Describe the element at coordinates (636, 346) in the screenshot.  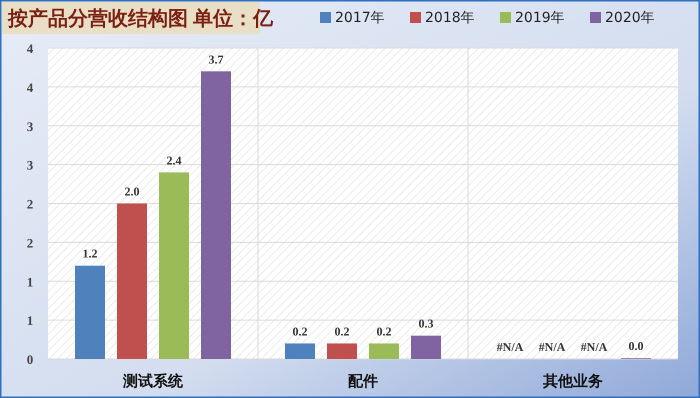
I see `data-label: 0.0` at that location.